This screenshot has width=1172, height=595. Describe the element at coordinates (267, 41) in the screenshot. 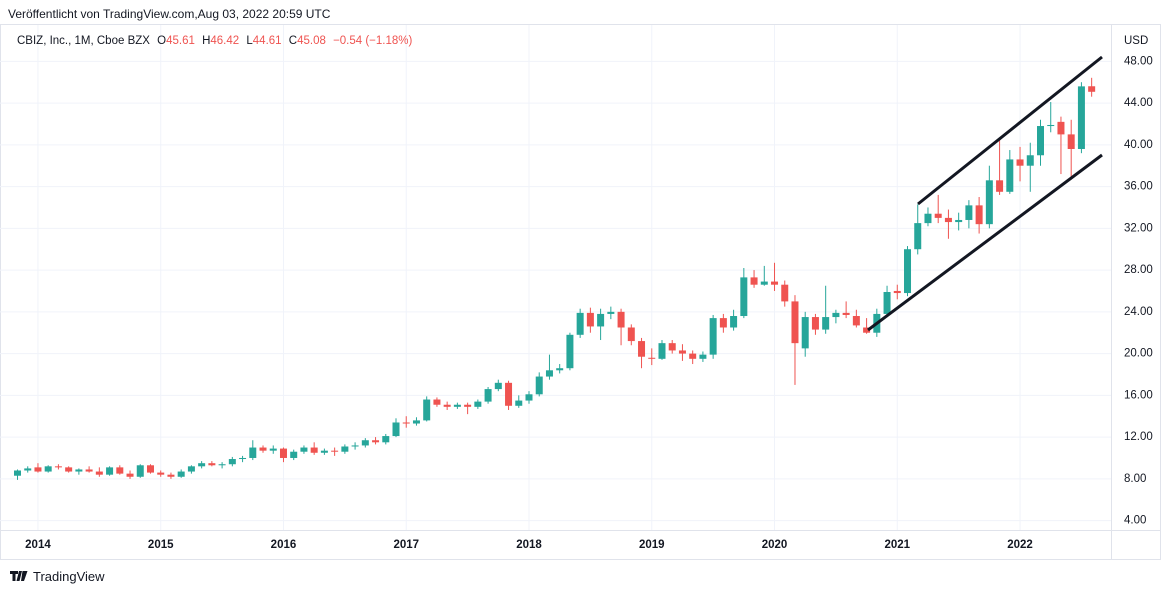

I see `low-value: 44.61` at that location.